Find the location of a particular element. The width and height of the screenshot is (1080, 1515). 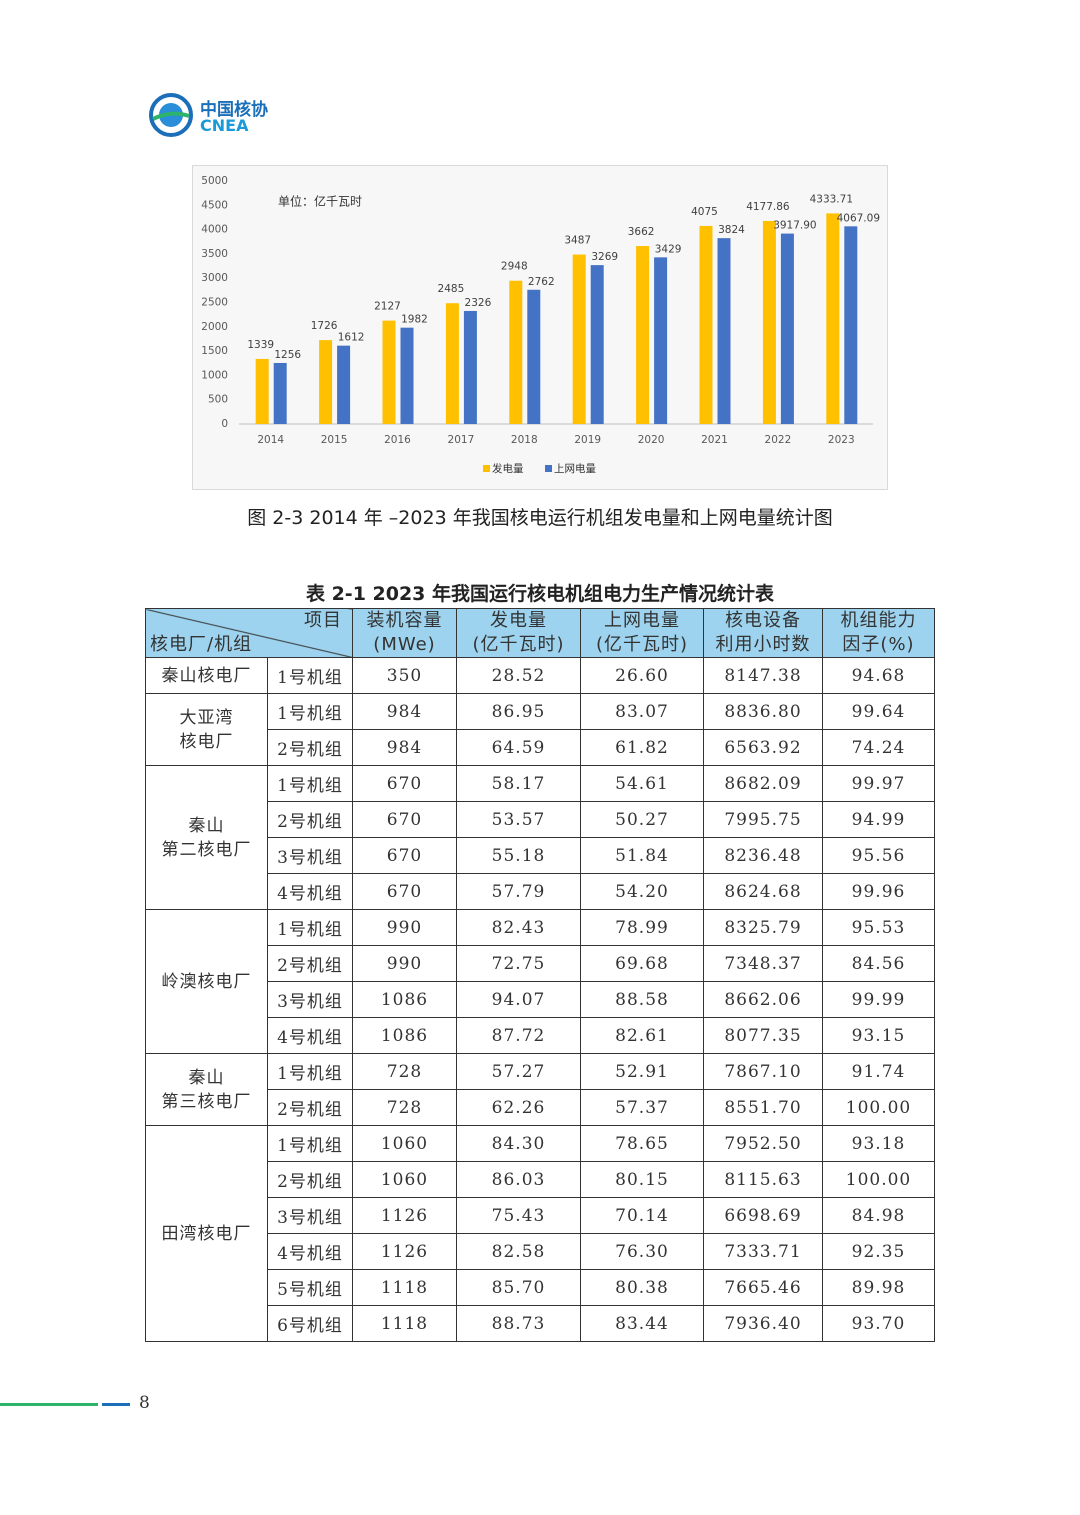

value-cell: 6698.69 is located at coordinates (763, 1215).